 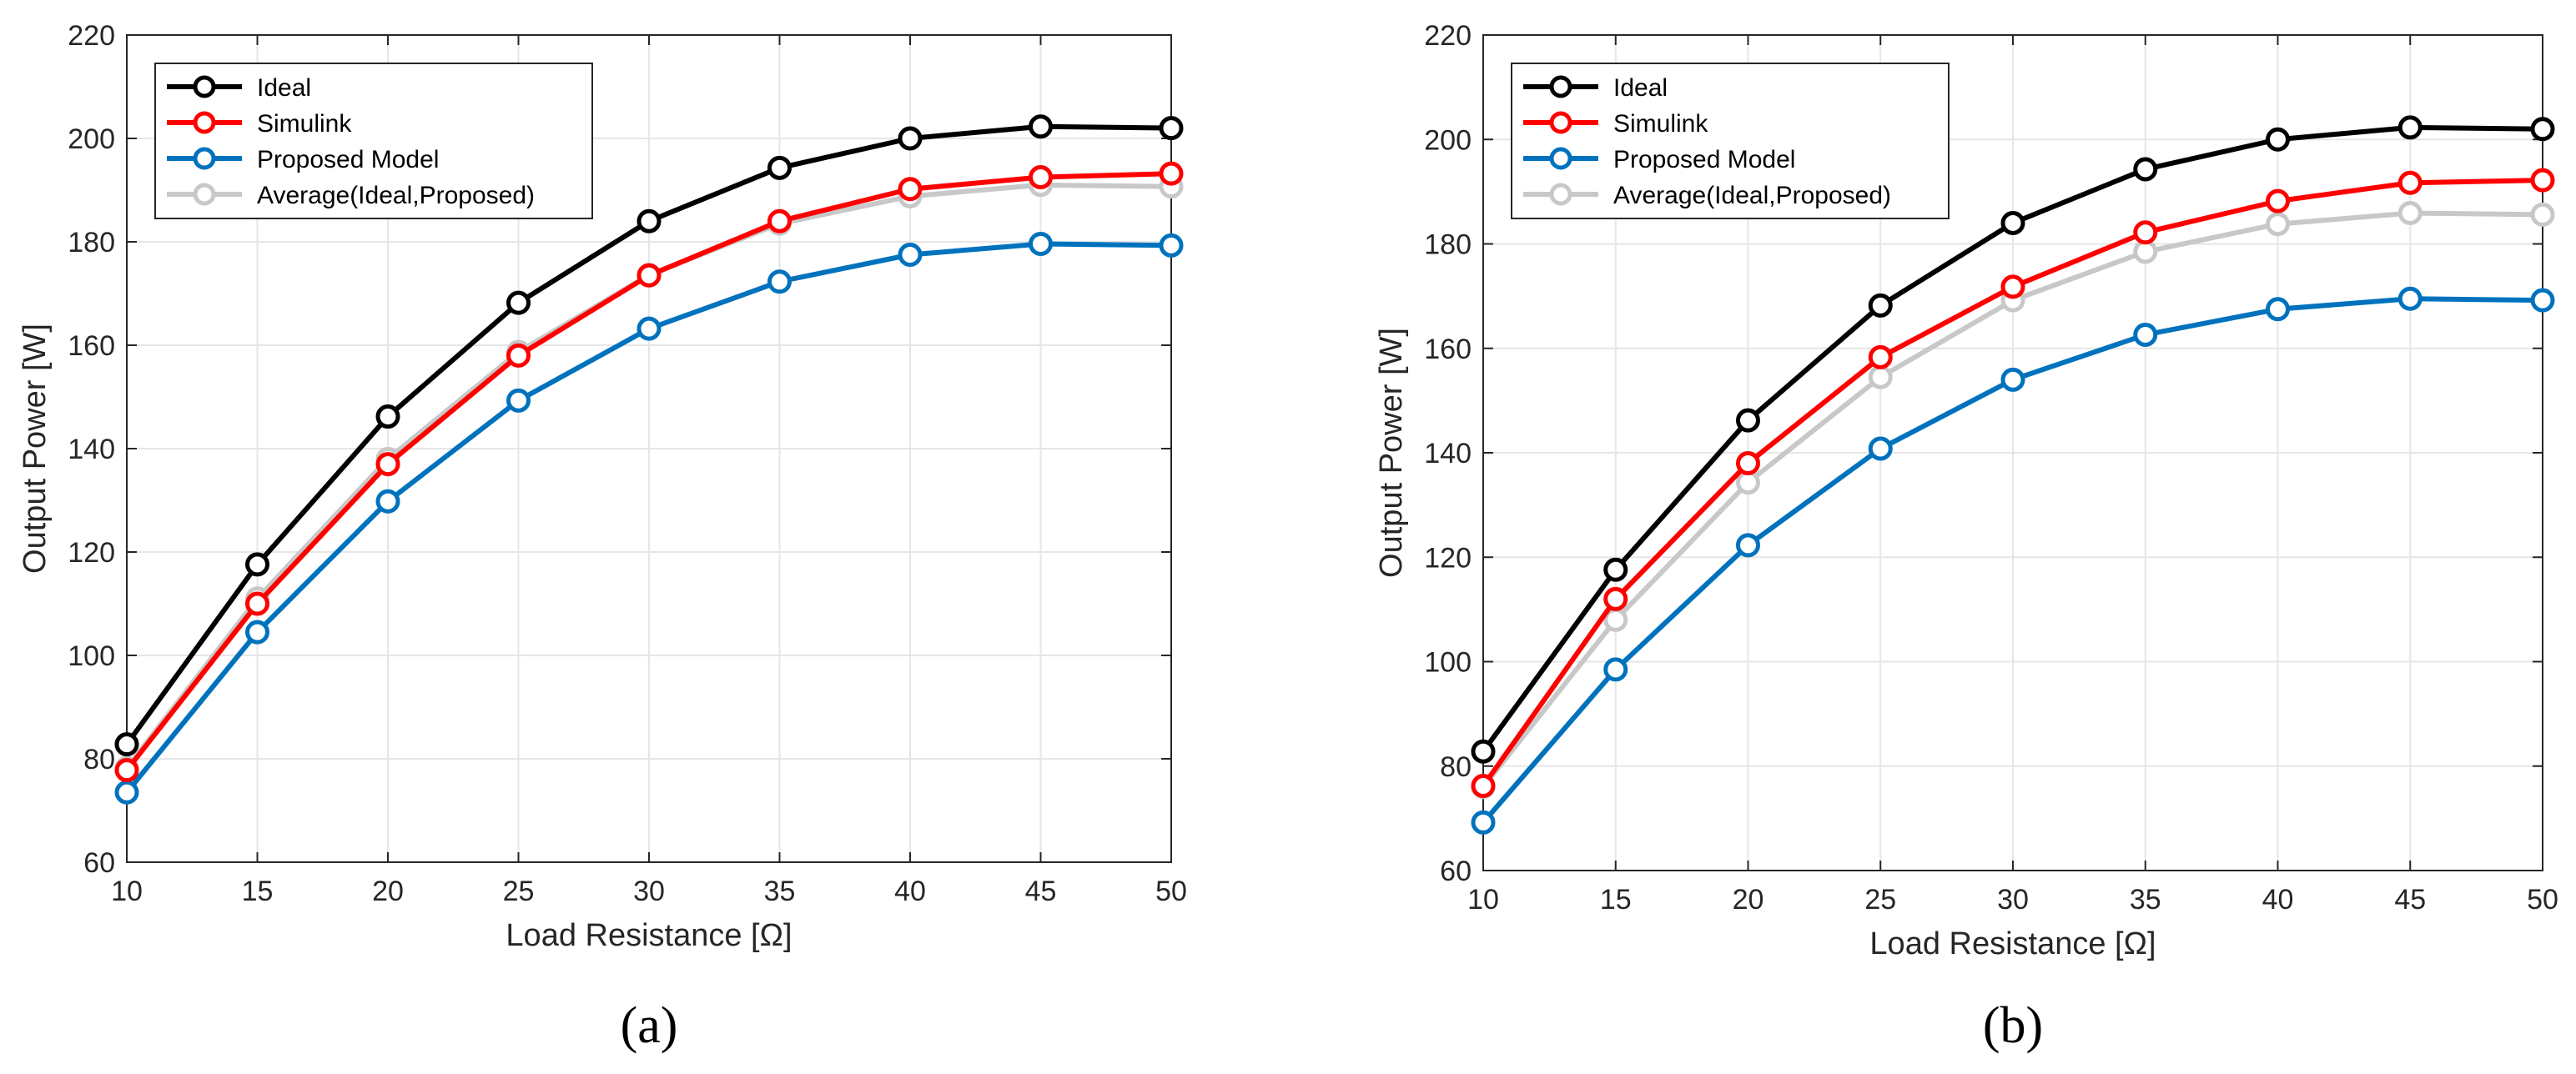 I want to click on x-tick-label: 30, so click(x=2013, y=900).